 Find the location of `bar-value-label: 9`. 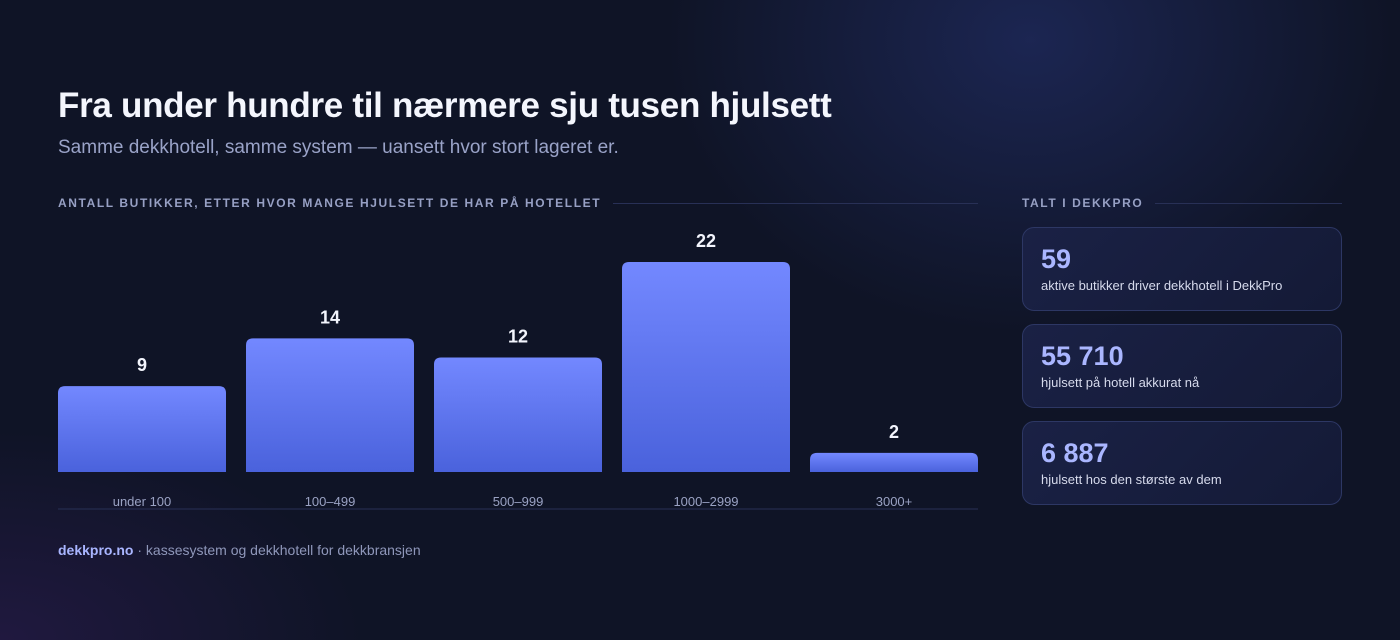

bar-value-label: 9 is located at coordinates (142, 365).